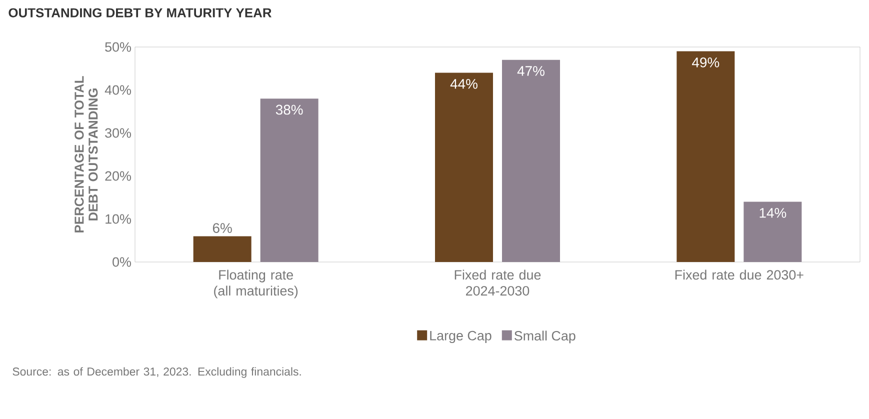 Image resolution: width=869 pixels, height=419 pixels. Describe the element at coordinates (545, 337) in the screenshot. I see `legend-label: Small Cap` at that location.